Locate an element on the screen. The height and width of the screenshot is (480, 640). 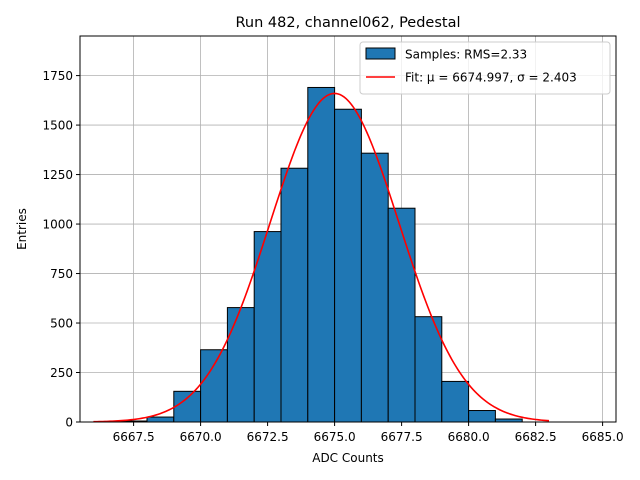
y-tick-label: 1500 is located at coordinates (57, 126).